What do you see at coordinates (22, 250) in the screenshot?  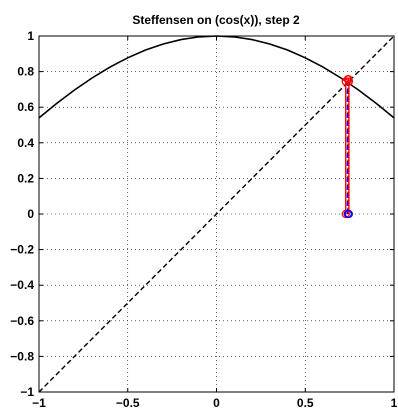 I see `y-tick-label: −0.2` at bounding box center [22, 250].